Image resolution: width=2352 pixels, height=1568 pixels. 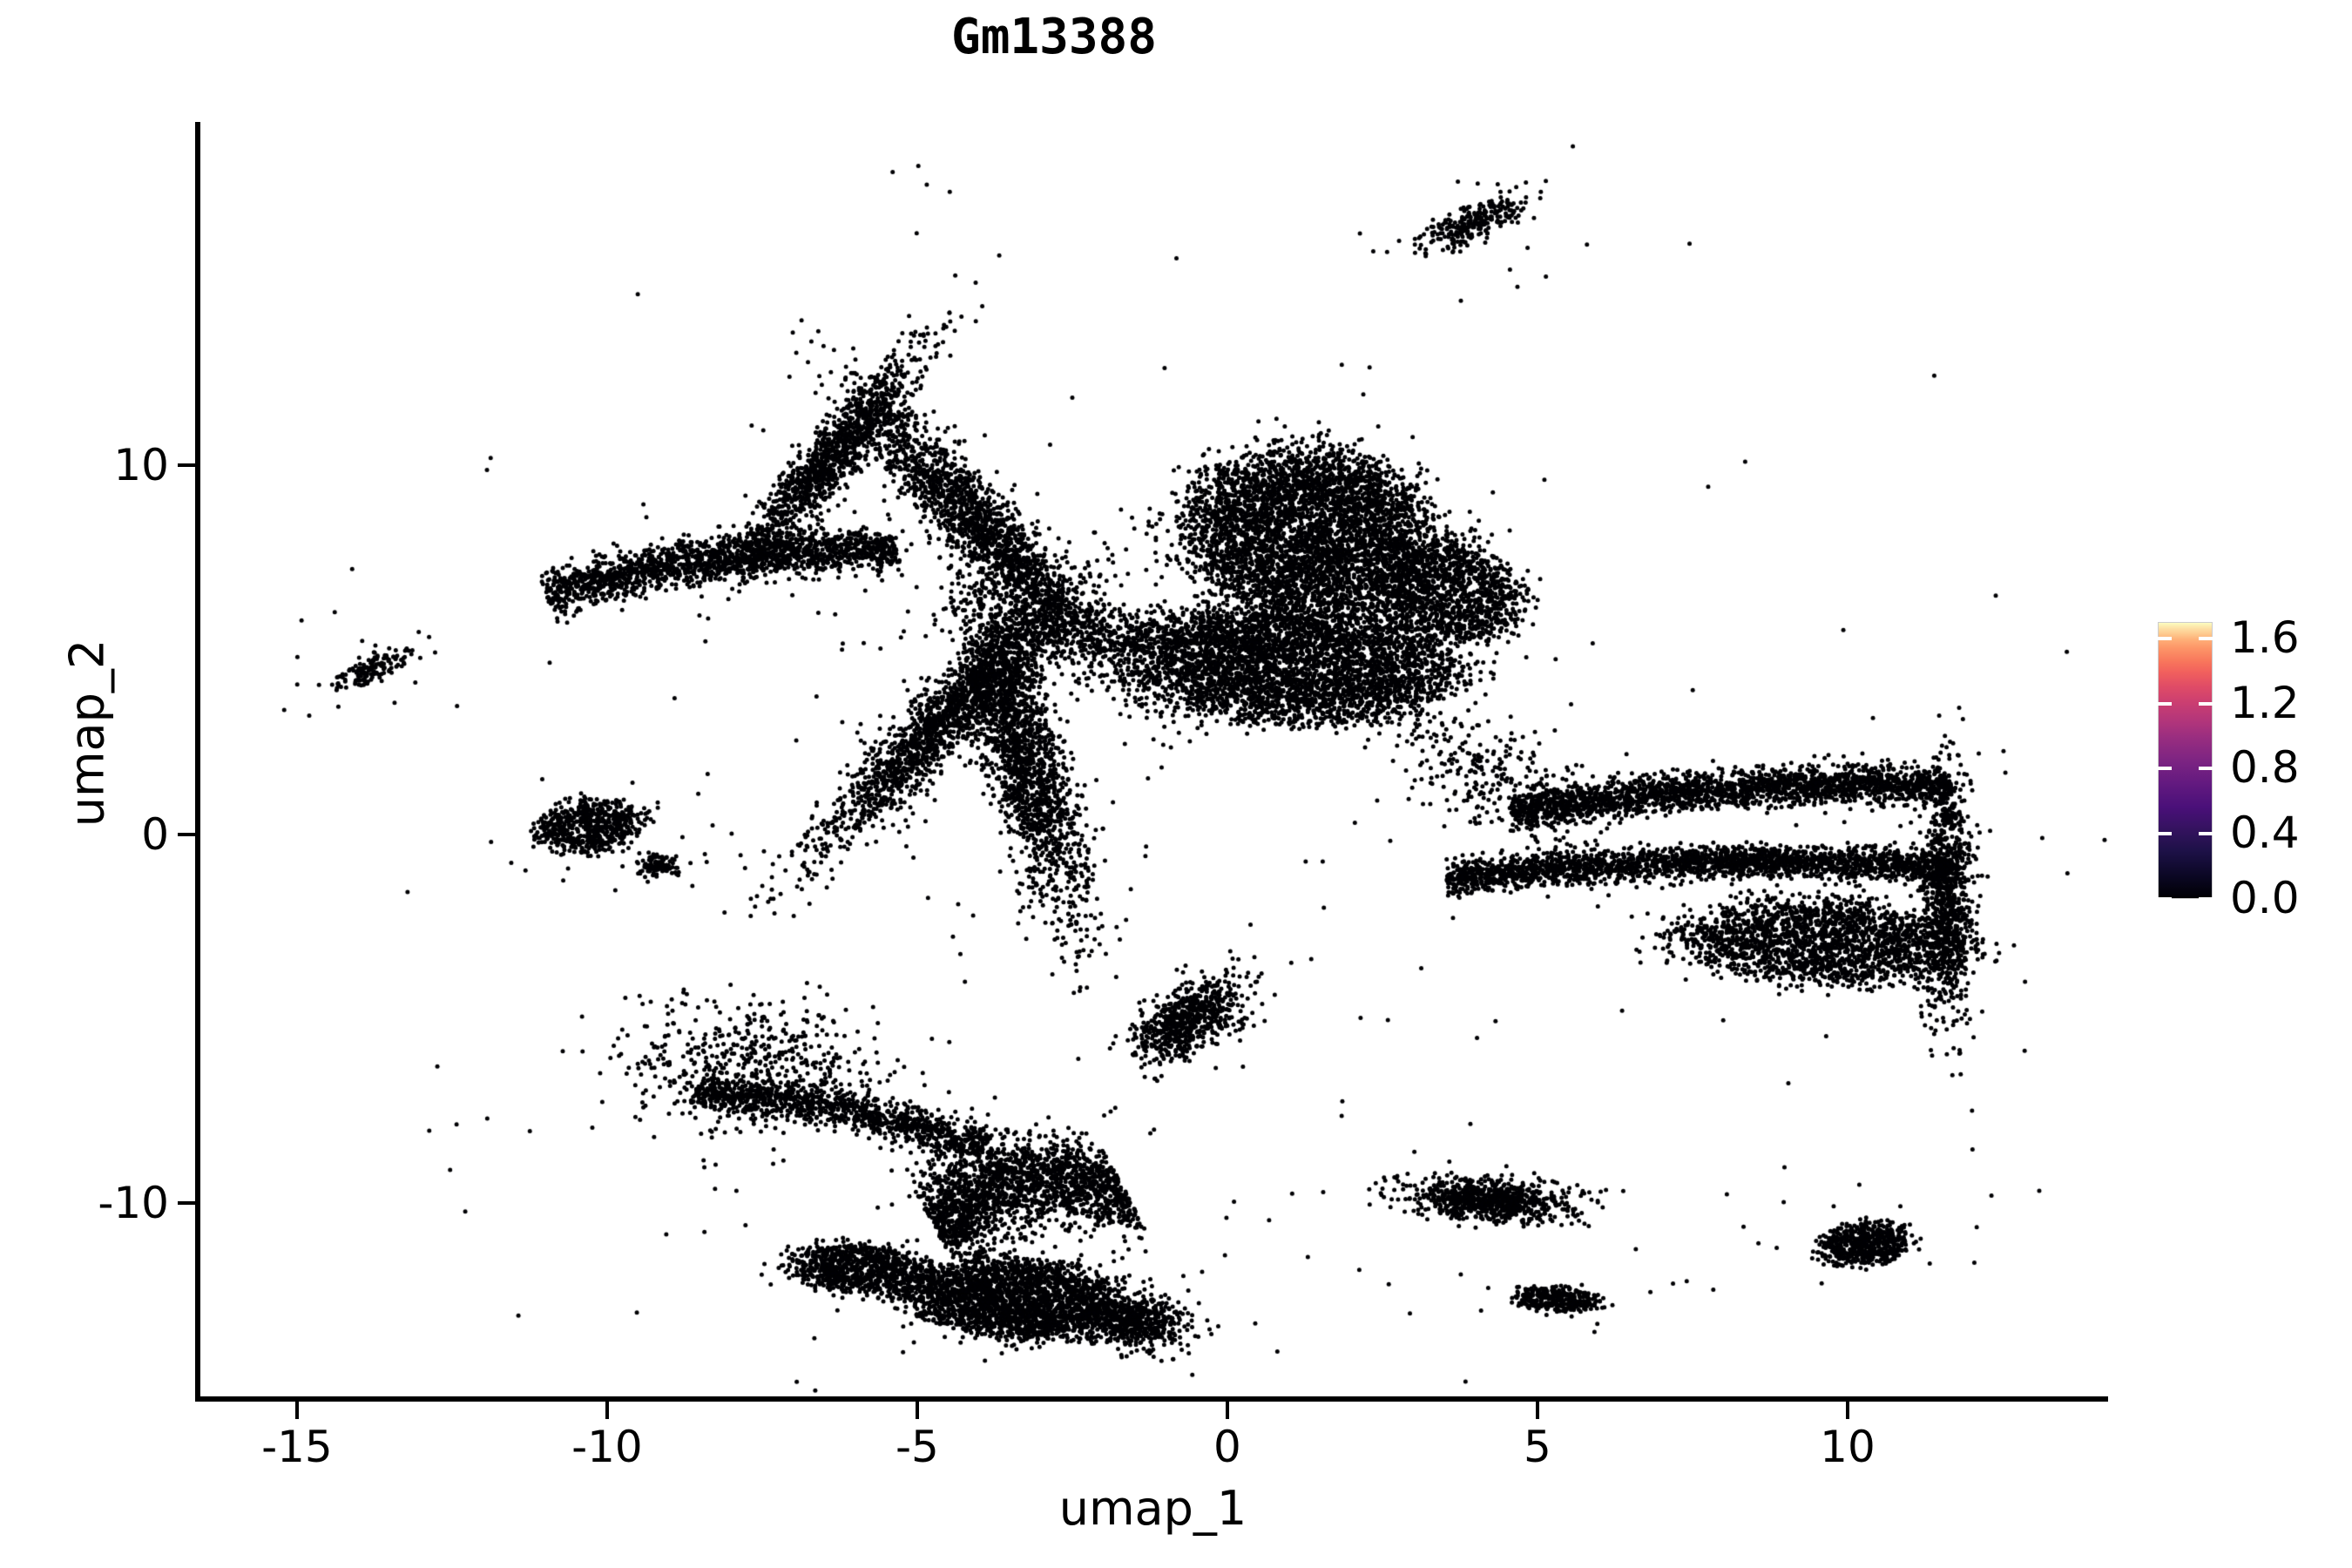 What do you see at coordinates (917, 1447) in the screenshot?
I see `x-tick-label: -5` at bounding box center [917, 1447].